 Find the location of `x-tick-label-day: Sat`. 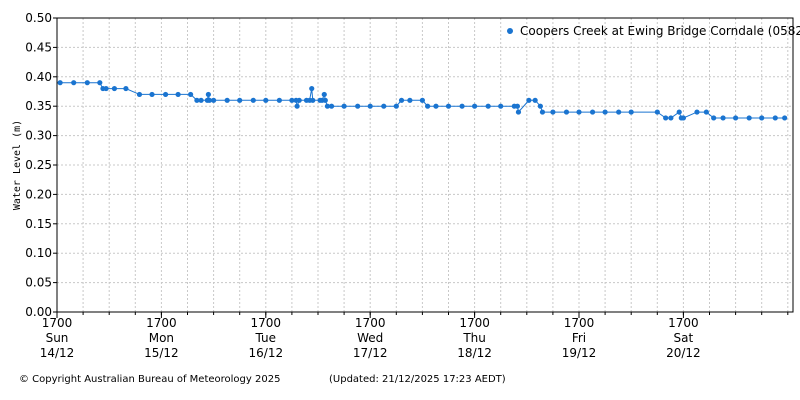

x-tick-label-day: Sat is located at coordinates (684, 338).